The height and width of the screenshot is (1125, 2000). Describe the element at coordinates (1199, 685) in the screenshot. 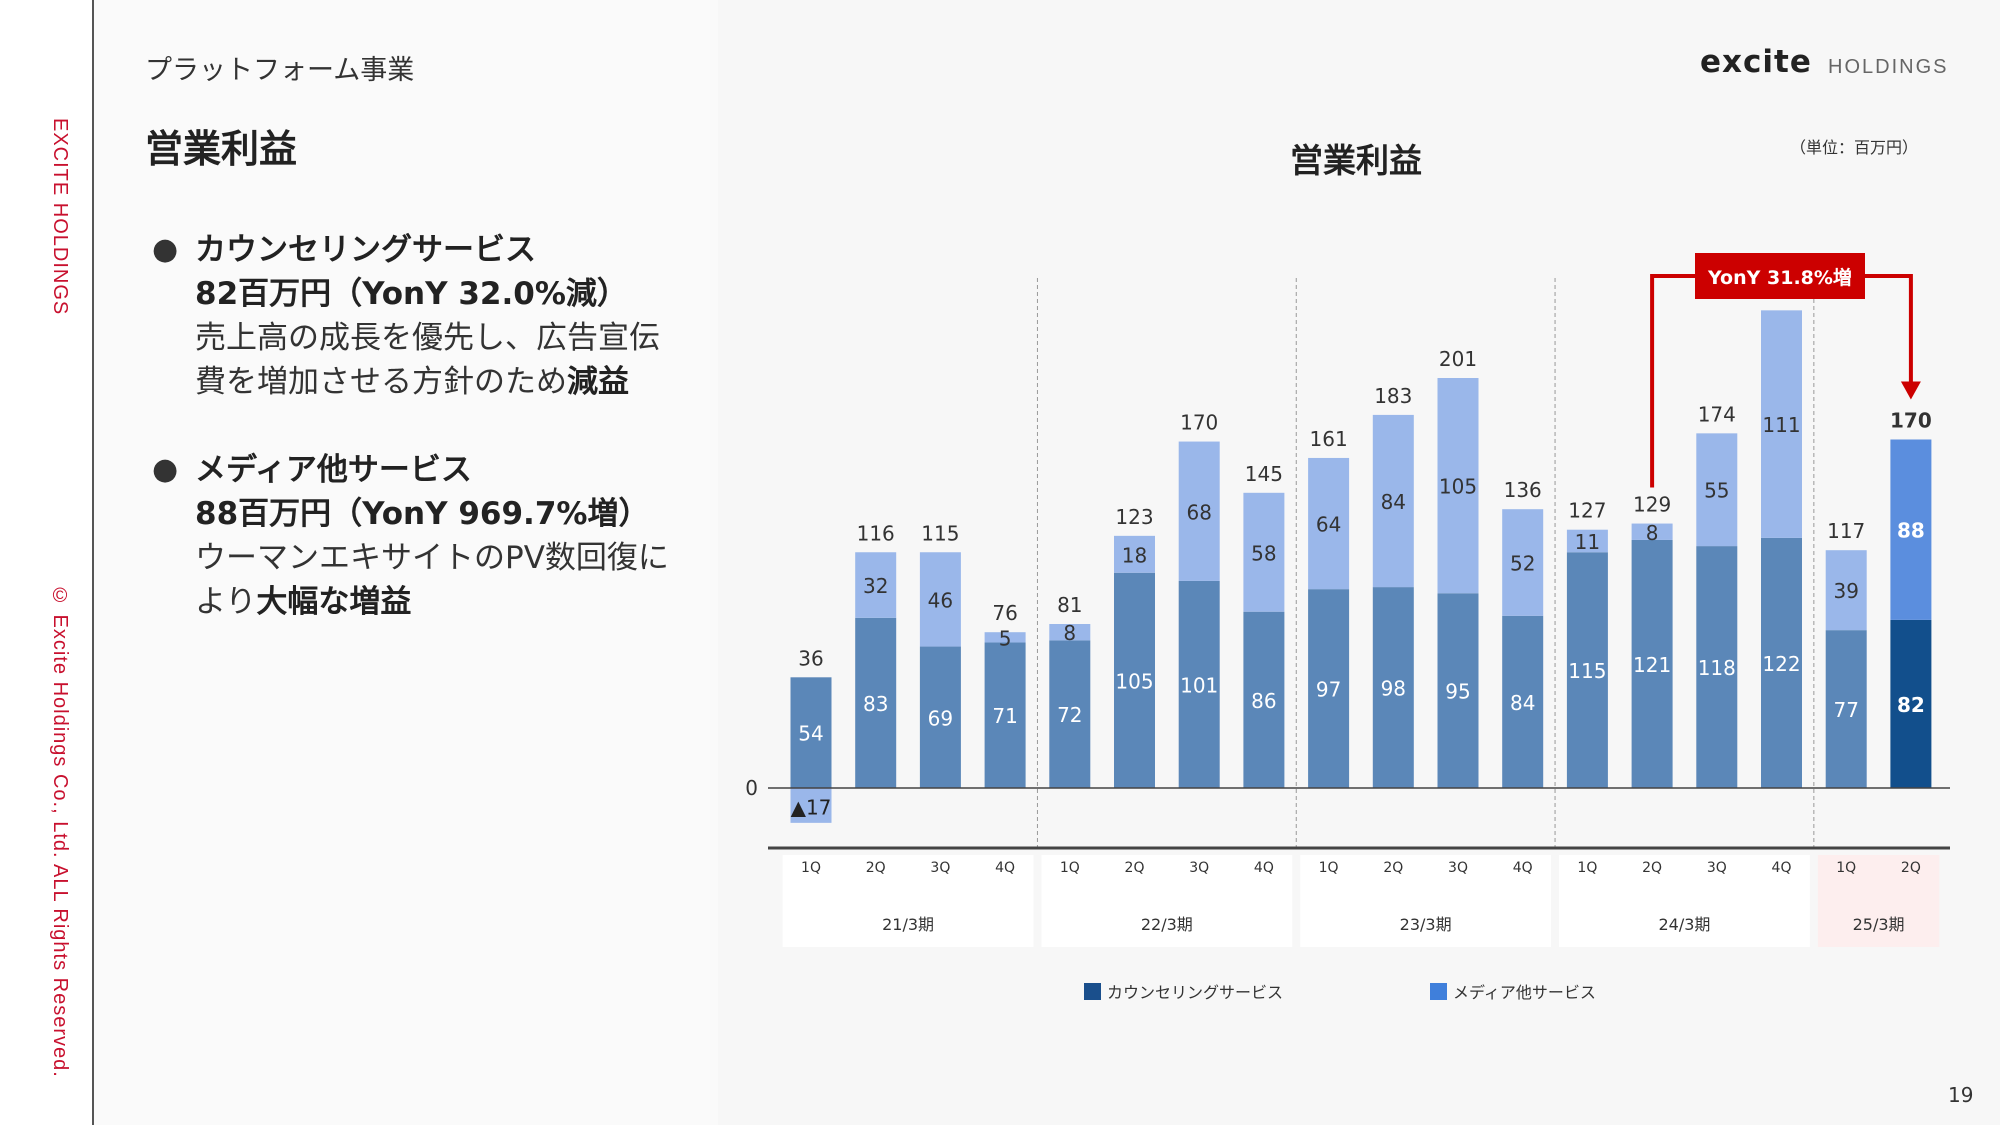

I see `counseling-value-label: 101` at that location.